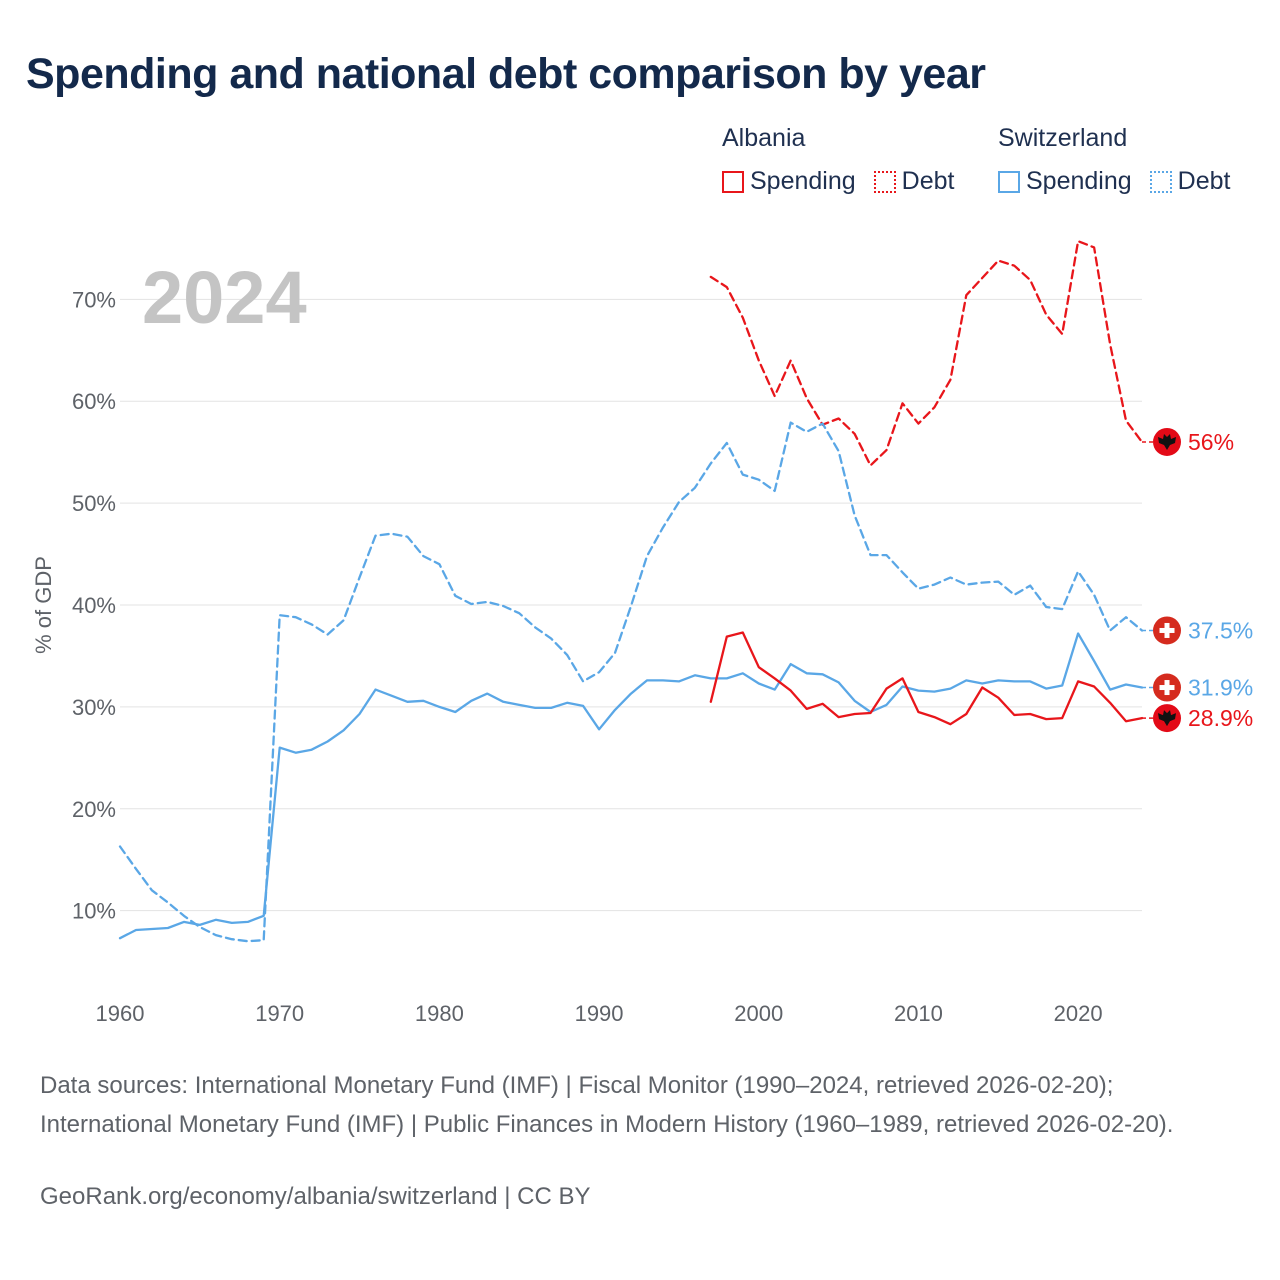  What do you see at coordinates (1220, 630) in the screenshot?
I see `end-value-label: 37.5%` at bounding box center [1220, 630].